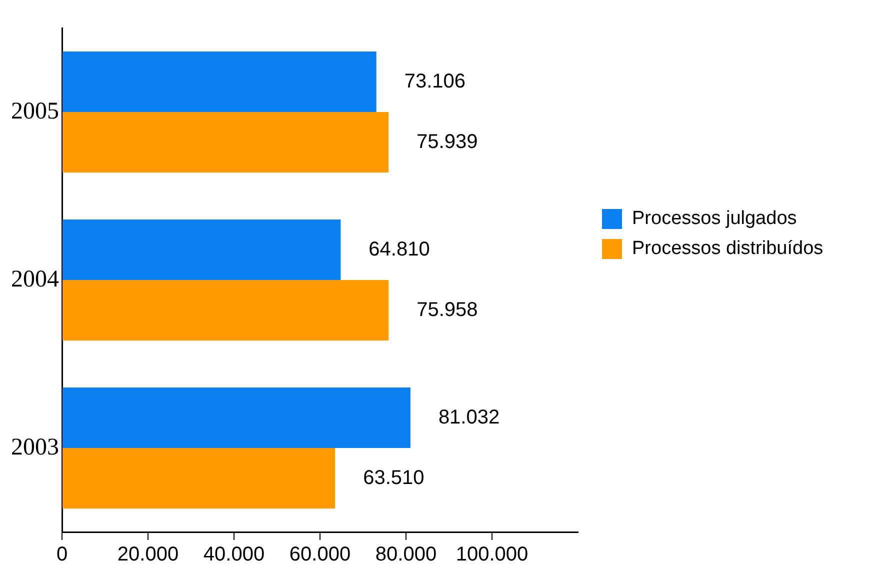  Describe the element at coordinates (447, 309) in the screenshot. I see `data-label: 75.958` at that location.